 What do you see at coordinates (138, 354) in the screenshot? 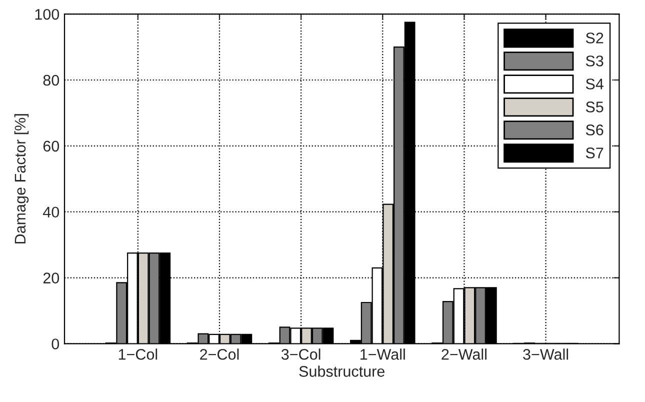
I see `x-tick-label: 1−Col` at bounding box center [138, 354].